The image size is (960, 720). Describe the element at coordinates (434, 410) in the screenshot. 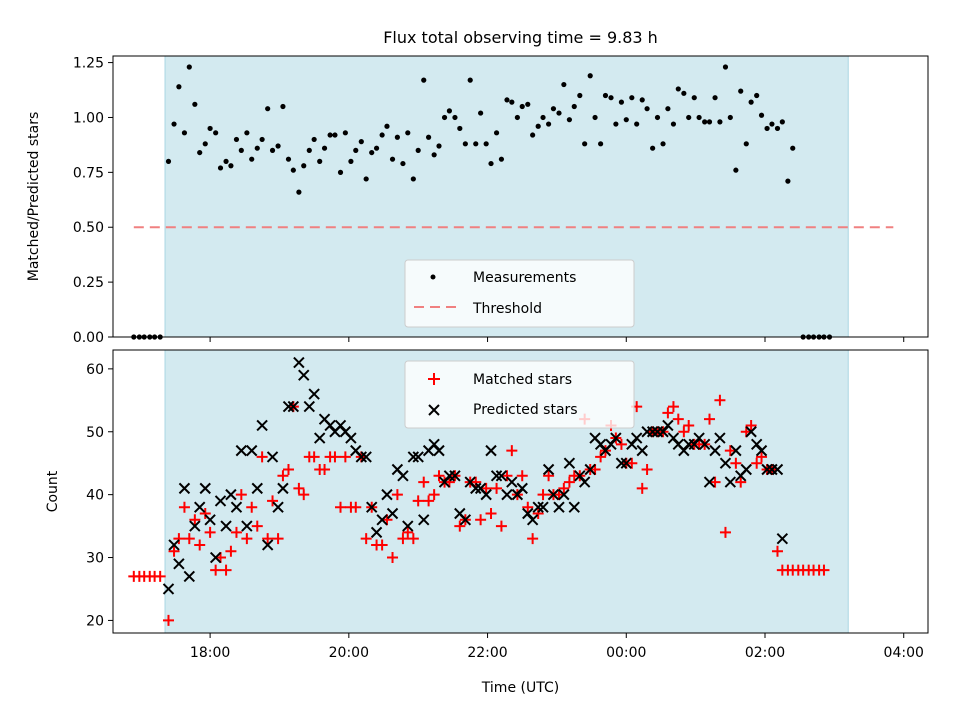

I see `legend-x-marker` at that location.